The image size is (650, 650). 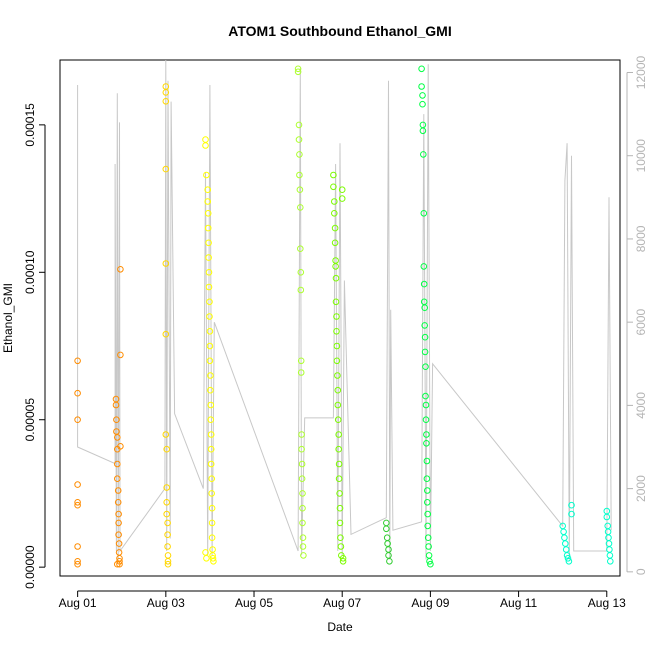 What do you see at coordinates (641, 238) in the screenshot?
I see `y2-tick-label: 8000` at bounding box center [641, 238].